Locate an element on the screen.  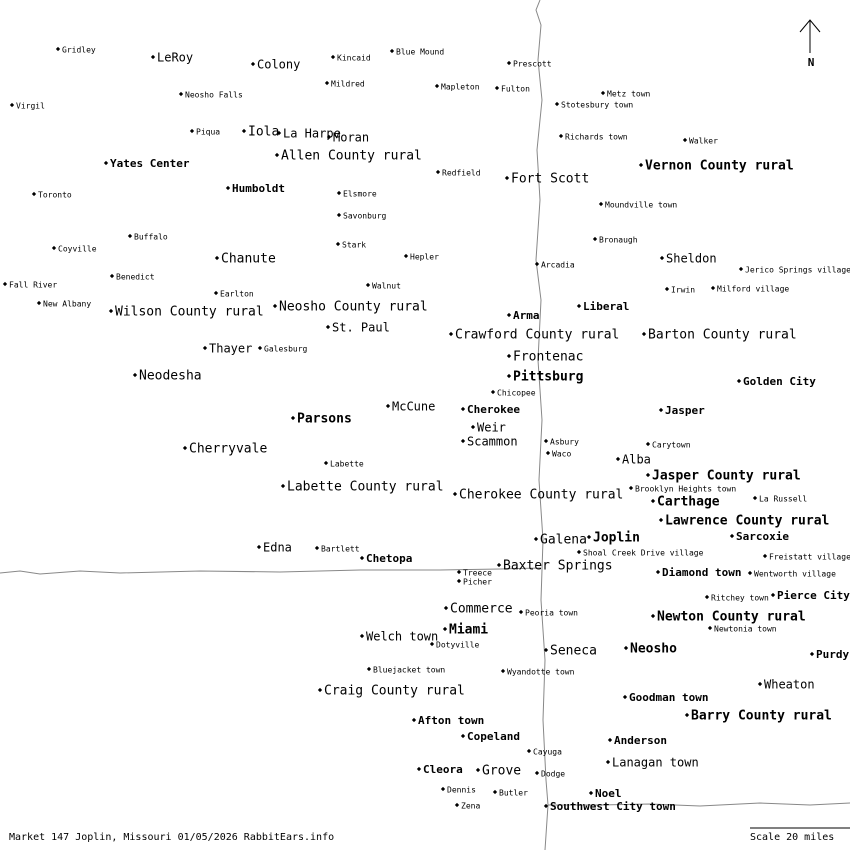
place-label: Copeland is located at coordinates (493, 736).